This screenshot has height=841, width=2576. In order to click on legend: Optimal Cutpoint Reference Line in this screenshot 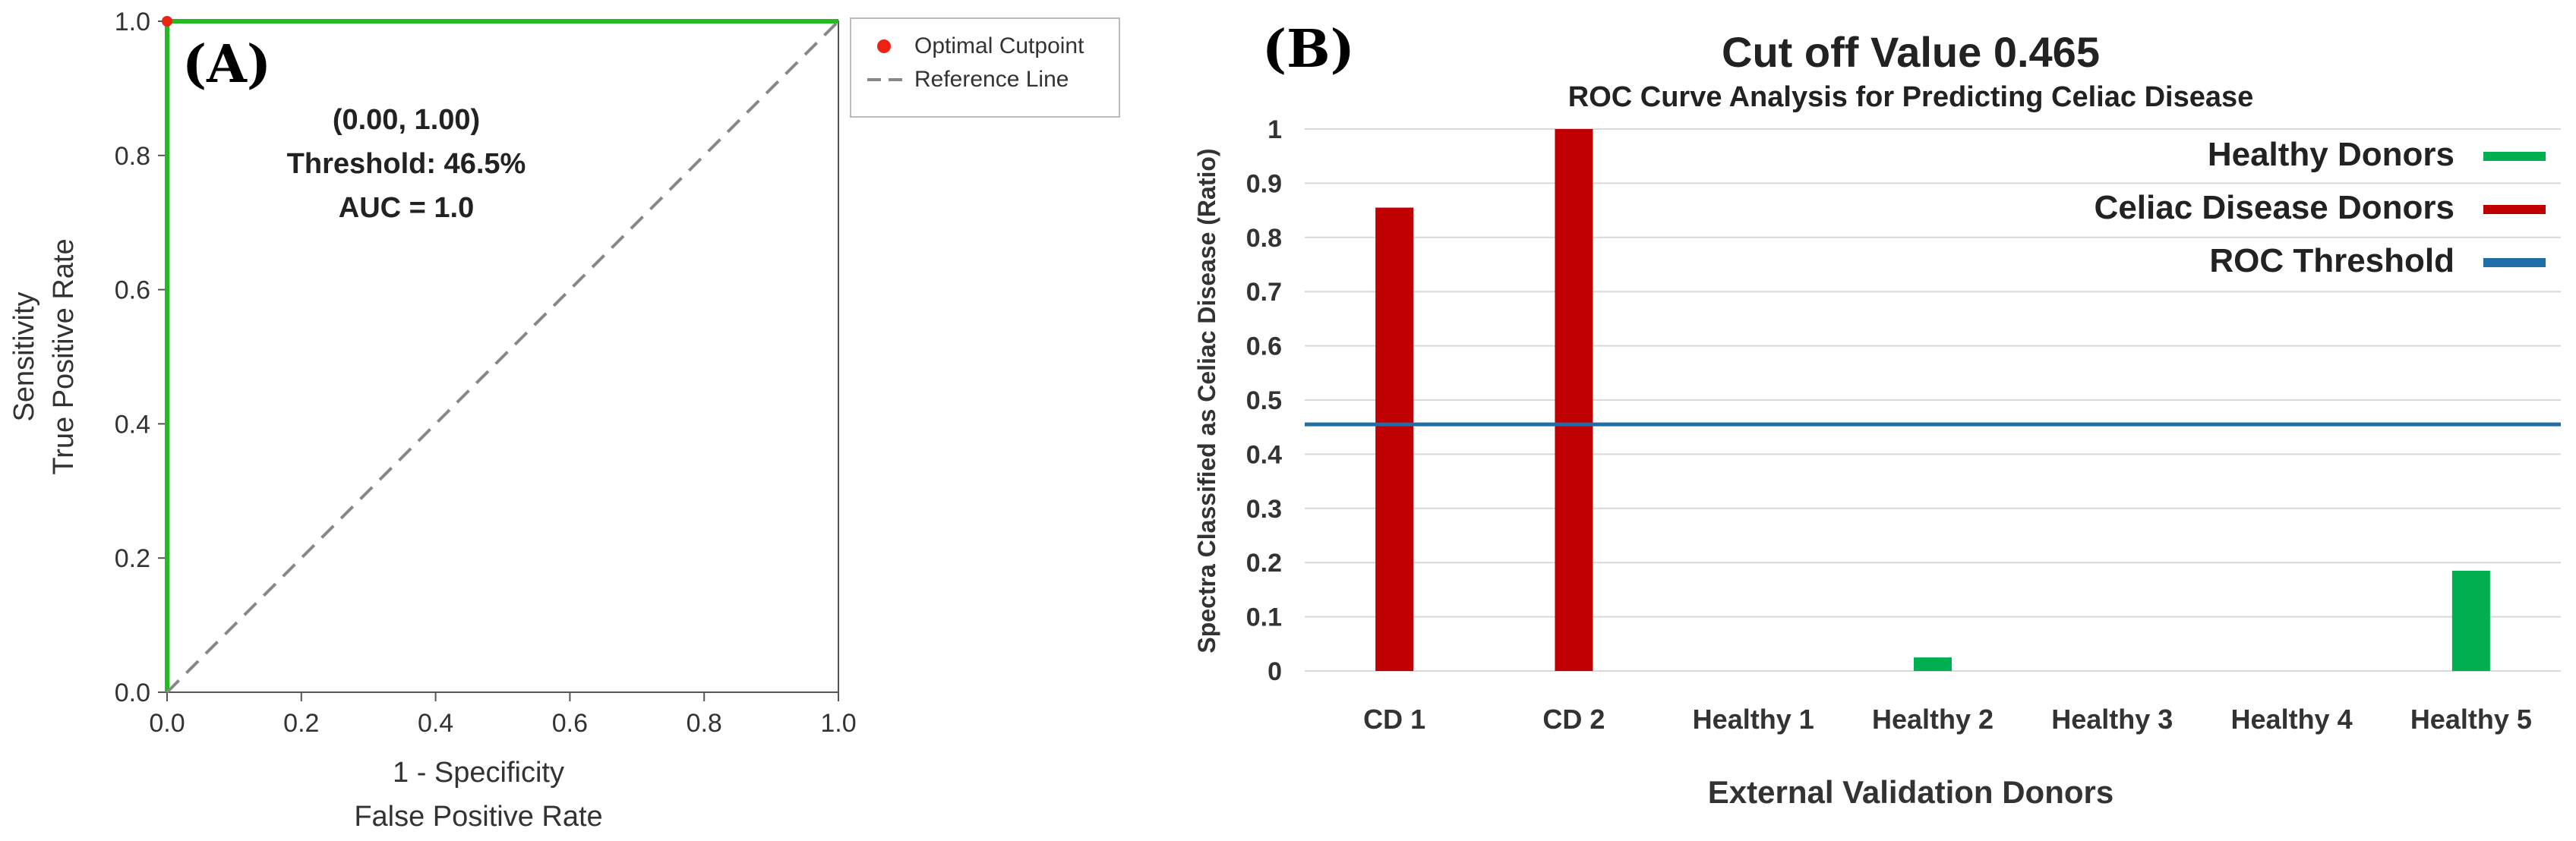, I will do `click(985, 67)`.